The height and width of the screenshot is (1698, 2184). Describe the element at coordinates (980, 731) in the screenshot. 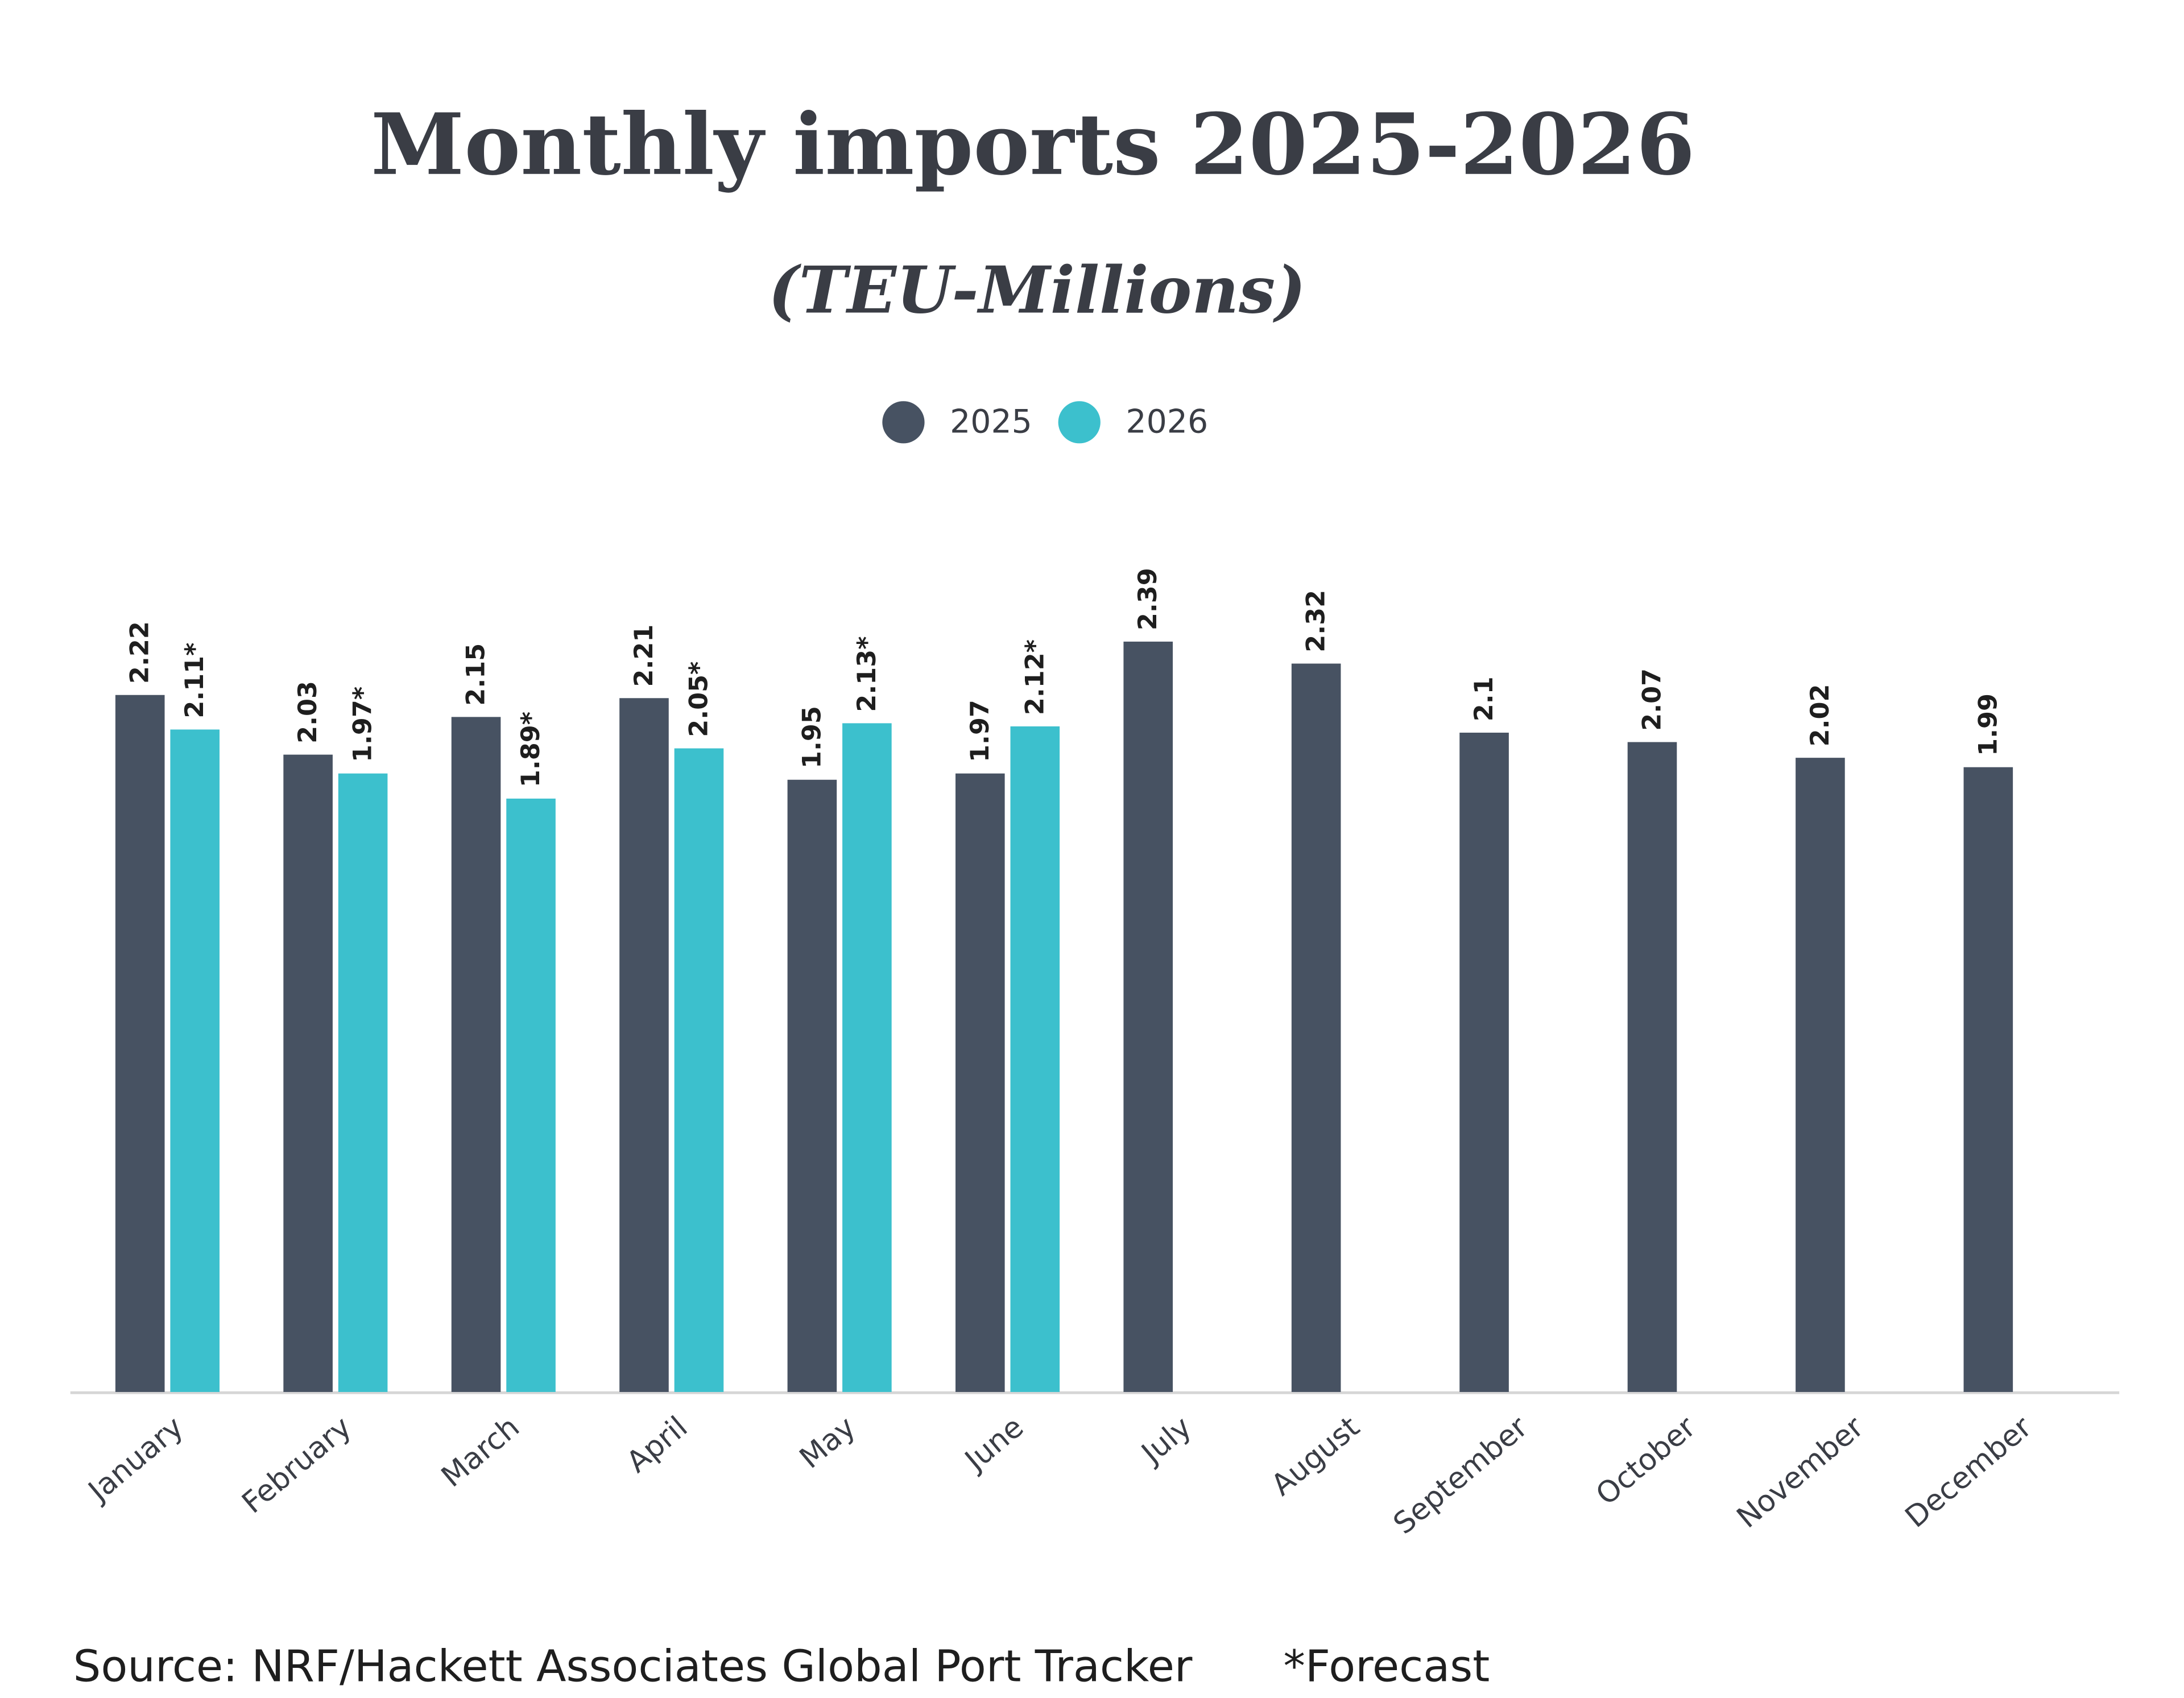

I see `value-label: 1.97` at that location.